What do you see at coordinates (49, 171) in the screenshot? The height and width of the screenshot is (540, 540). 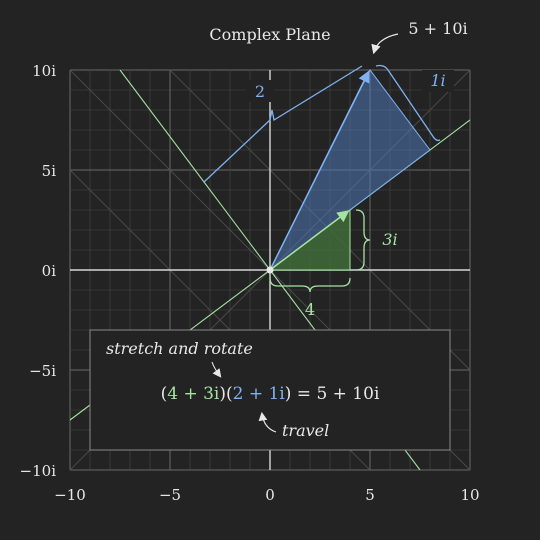 I see `y-tick-label: 5i` at bounding box center [49, 171].